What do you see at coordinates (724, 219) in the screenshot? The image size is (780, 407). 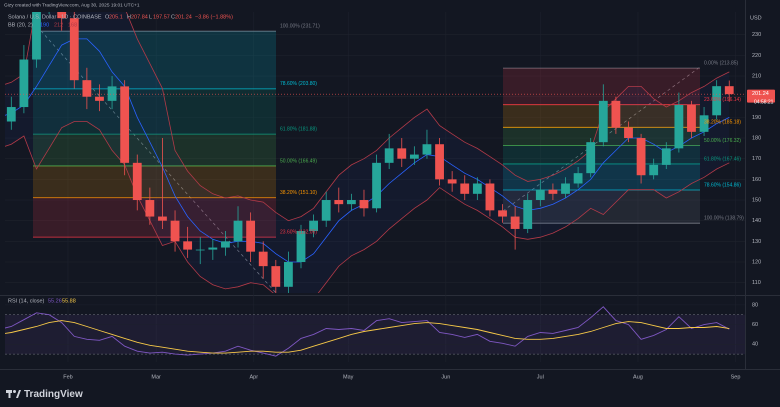 I see `fib-label: 100.00% (138.79)` at bounding box center [724, 219].